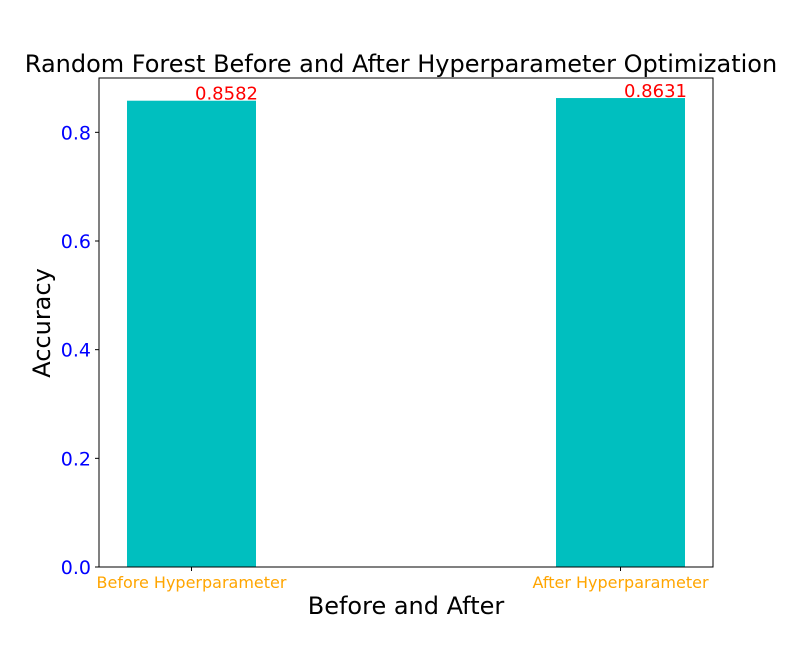 The width and height of the screenshot is (792, 648). Describe the element at coordinates (226, 94) in the screenshot. I see `bar-value-label: 0.8582` at that location.